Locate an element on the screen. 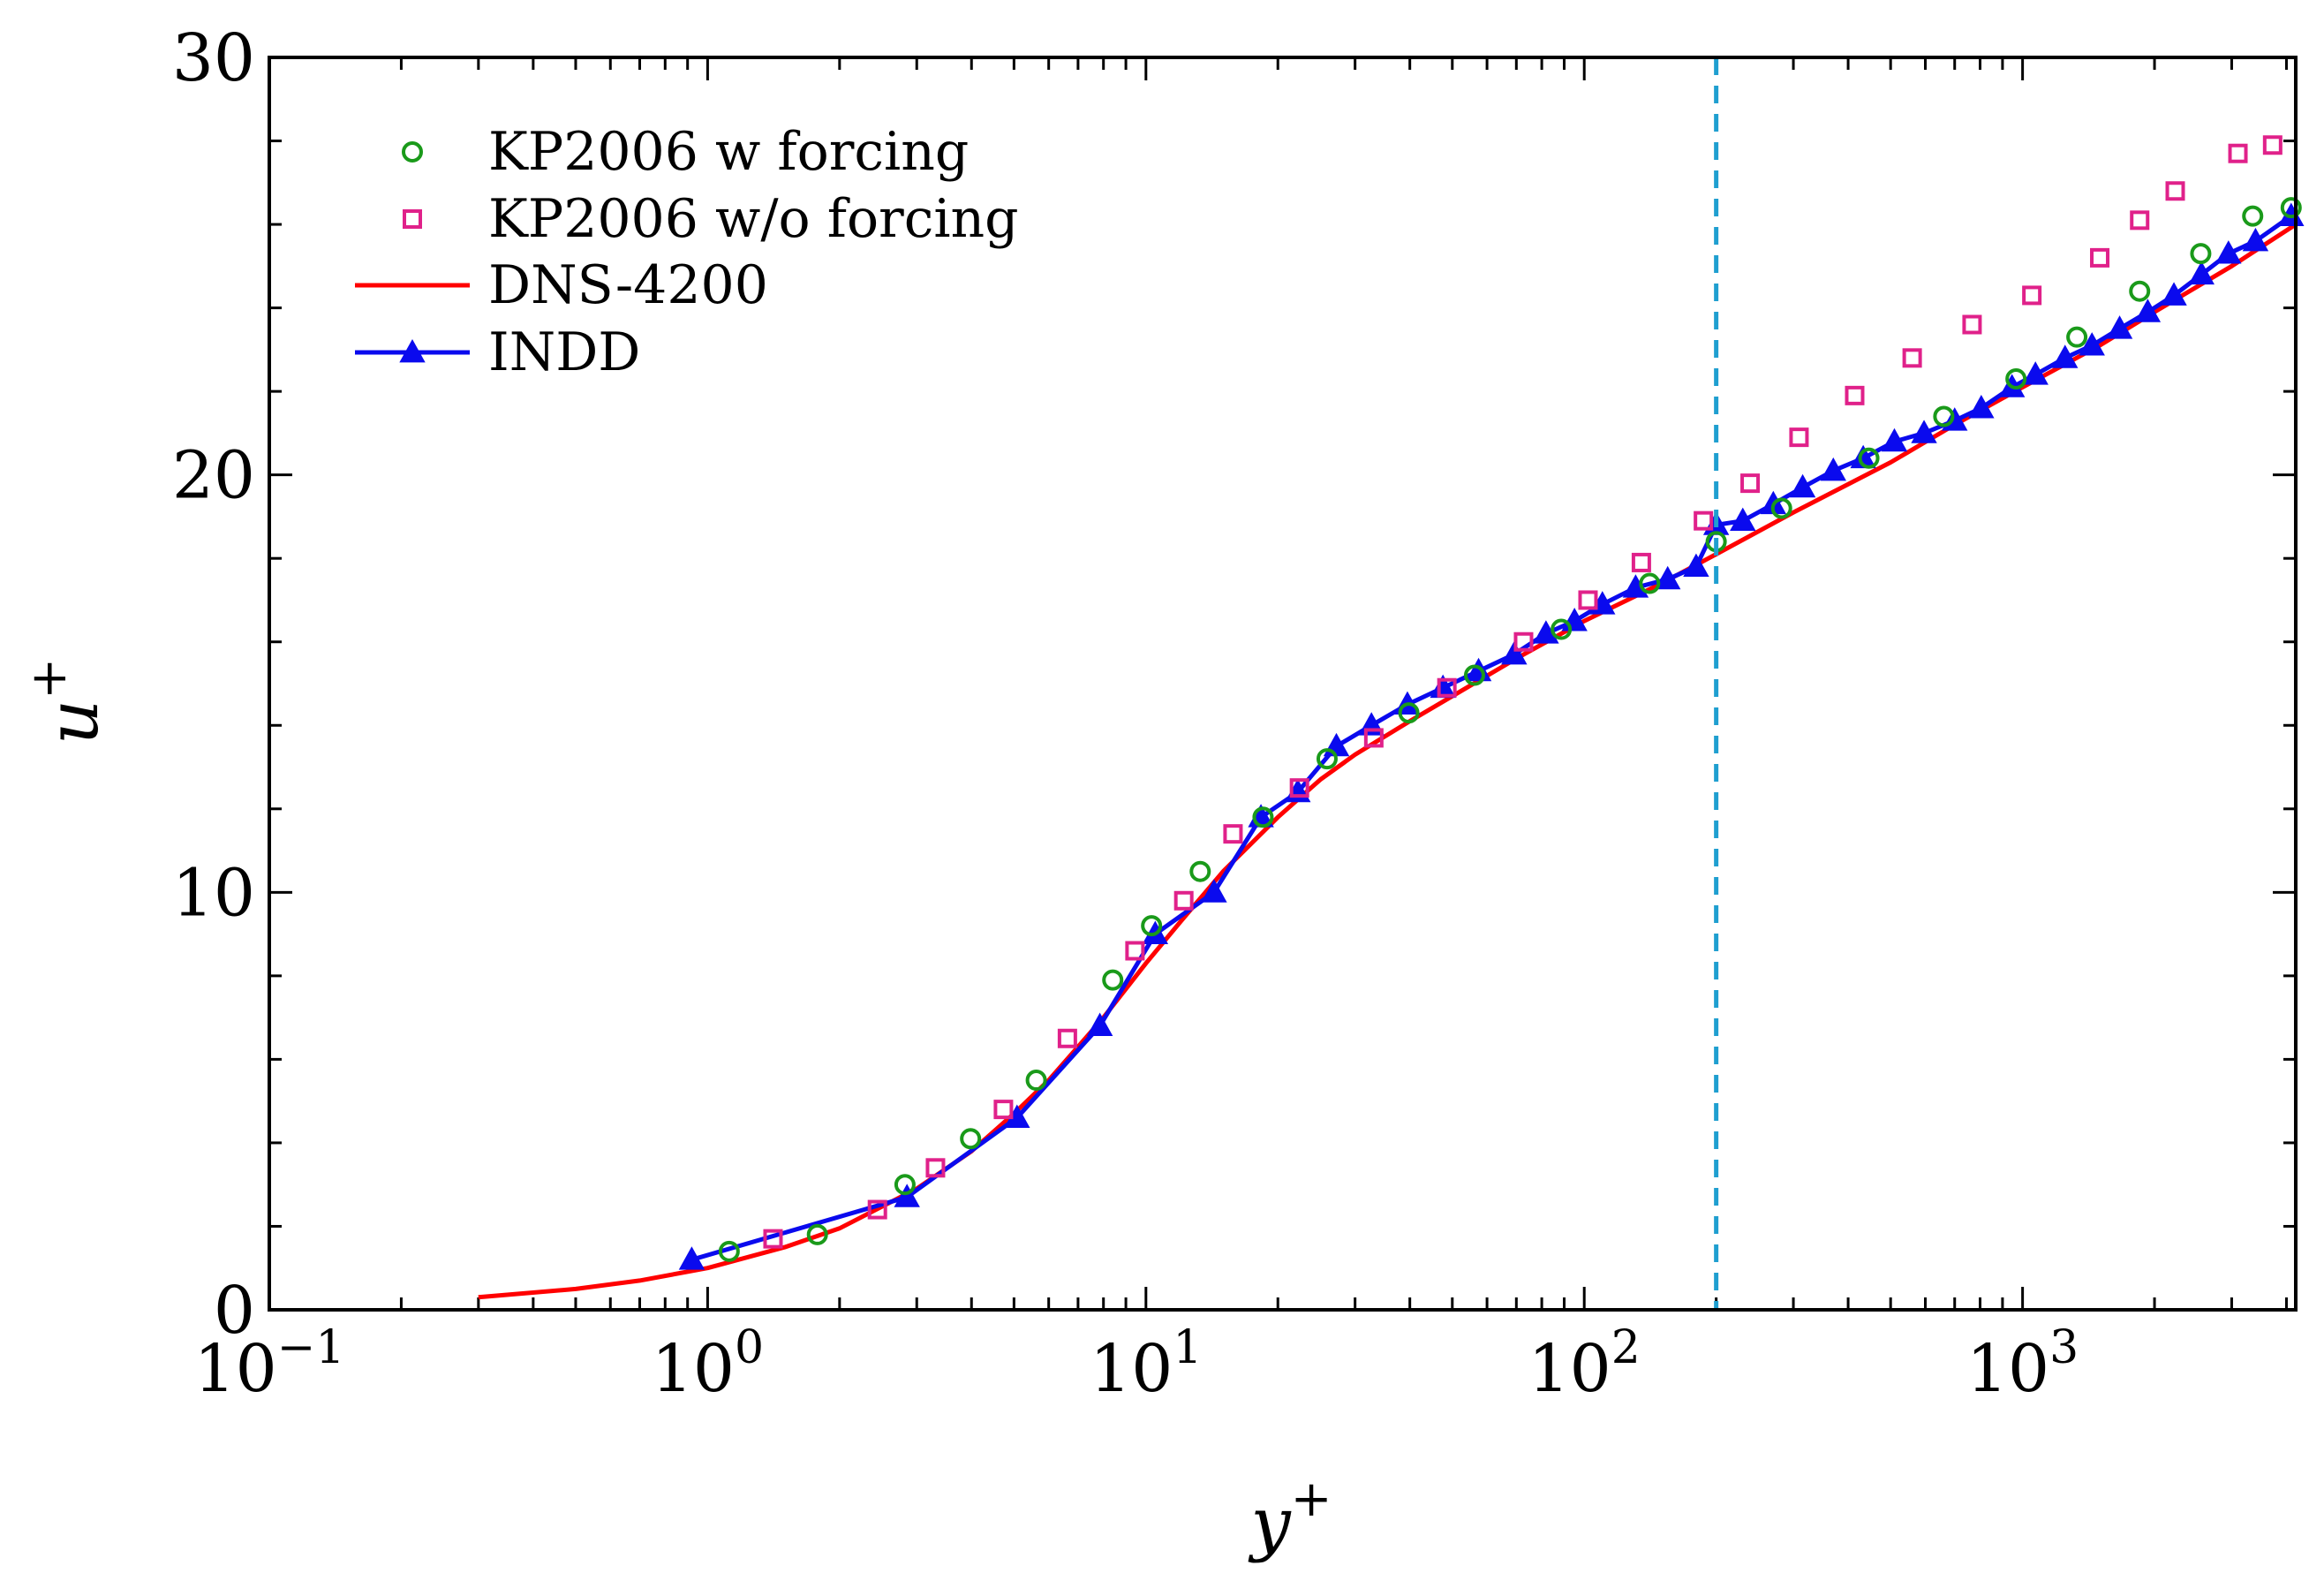 This screenshot has height=1573, width=2324. x-tick-label: 10³ is located at coordinates (2023, 1364).